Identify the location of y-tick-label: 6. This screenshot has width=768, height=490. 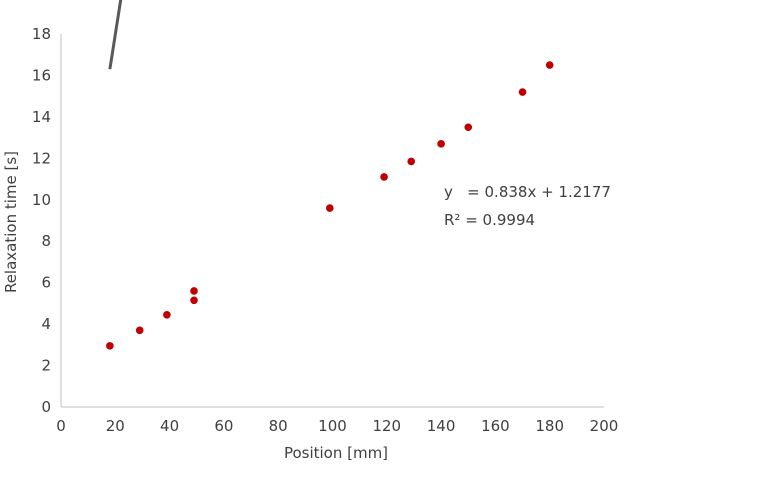
(46, 283).